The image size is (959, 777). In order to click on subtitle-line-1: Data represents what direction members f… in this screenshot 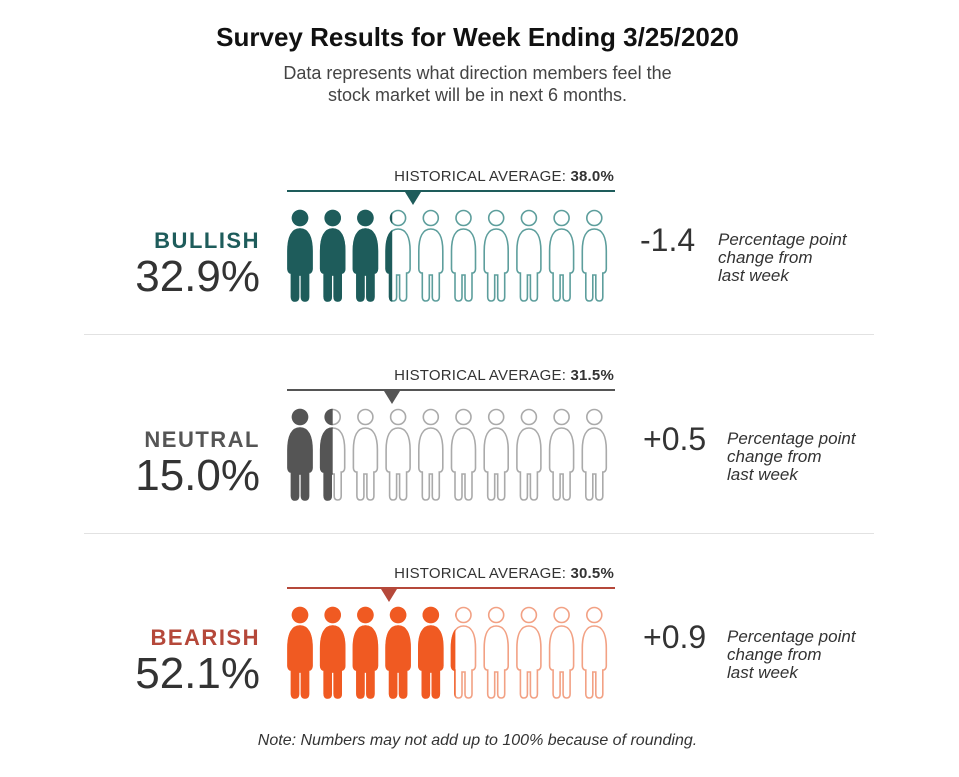, I will do `click(477, 73)`.